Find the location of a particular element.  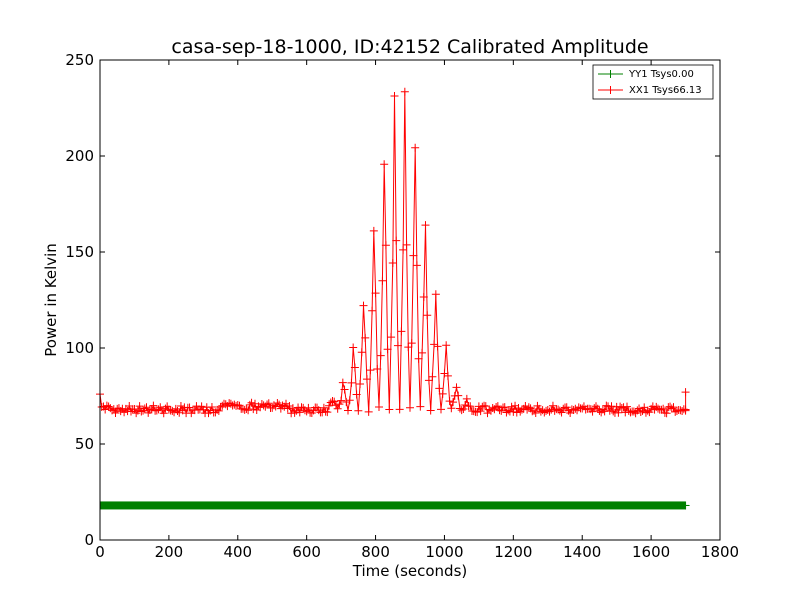

series-yy1-band is located at coordinates (393, 505).